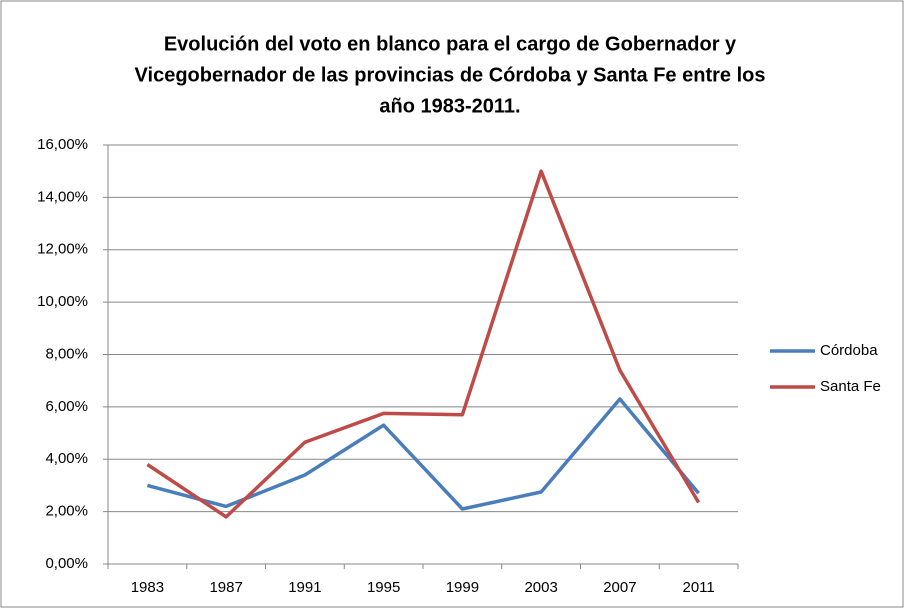 This screenshot has height=608, width=904. What do you see at coordinates (62, 144) in the screenshot?
I see `y-tick-label: 16,00%` at bounding box center [62, 144].